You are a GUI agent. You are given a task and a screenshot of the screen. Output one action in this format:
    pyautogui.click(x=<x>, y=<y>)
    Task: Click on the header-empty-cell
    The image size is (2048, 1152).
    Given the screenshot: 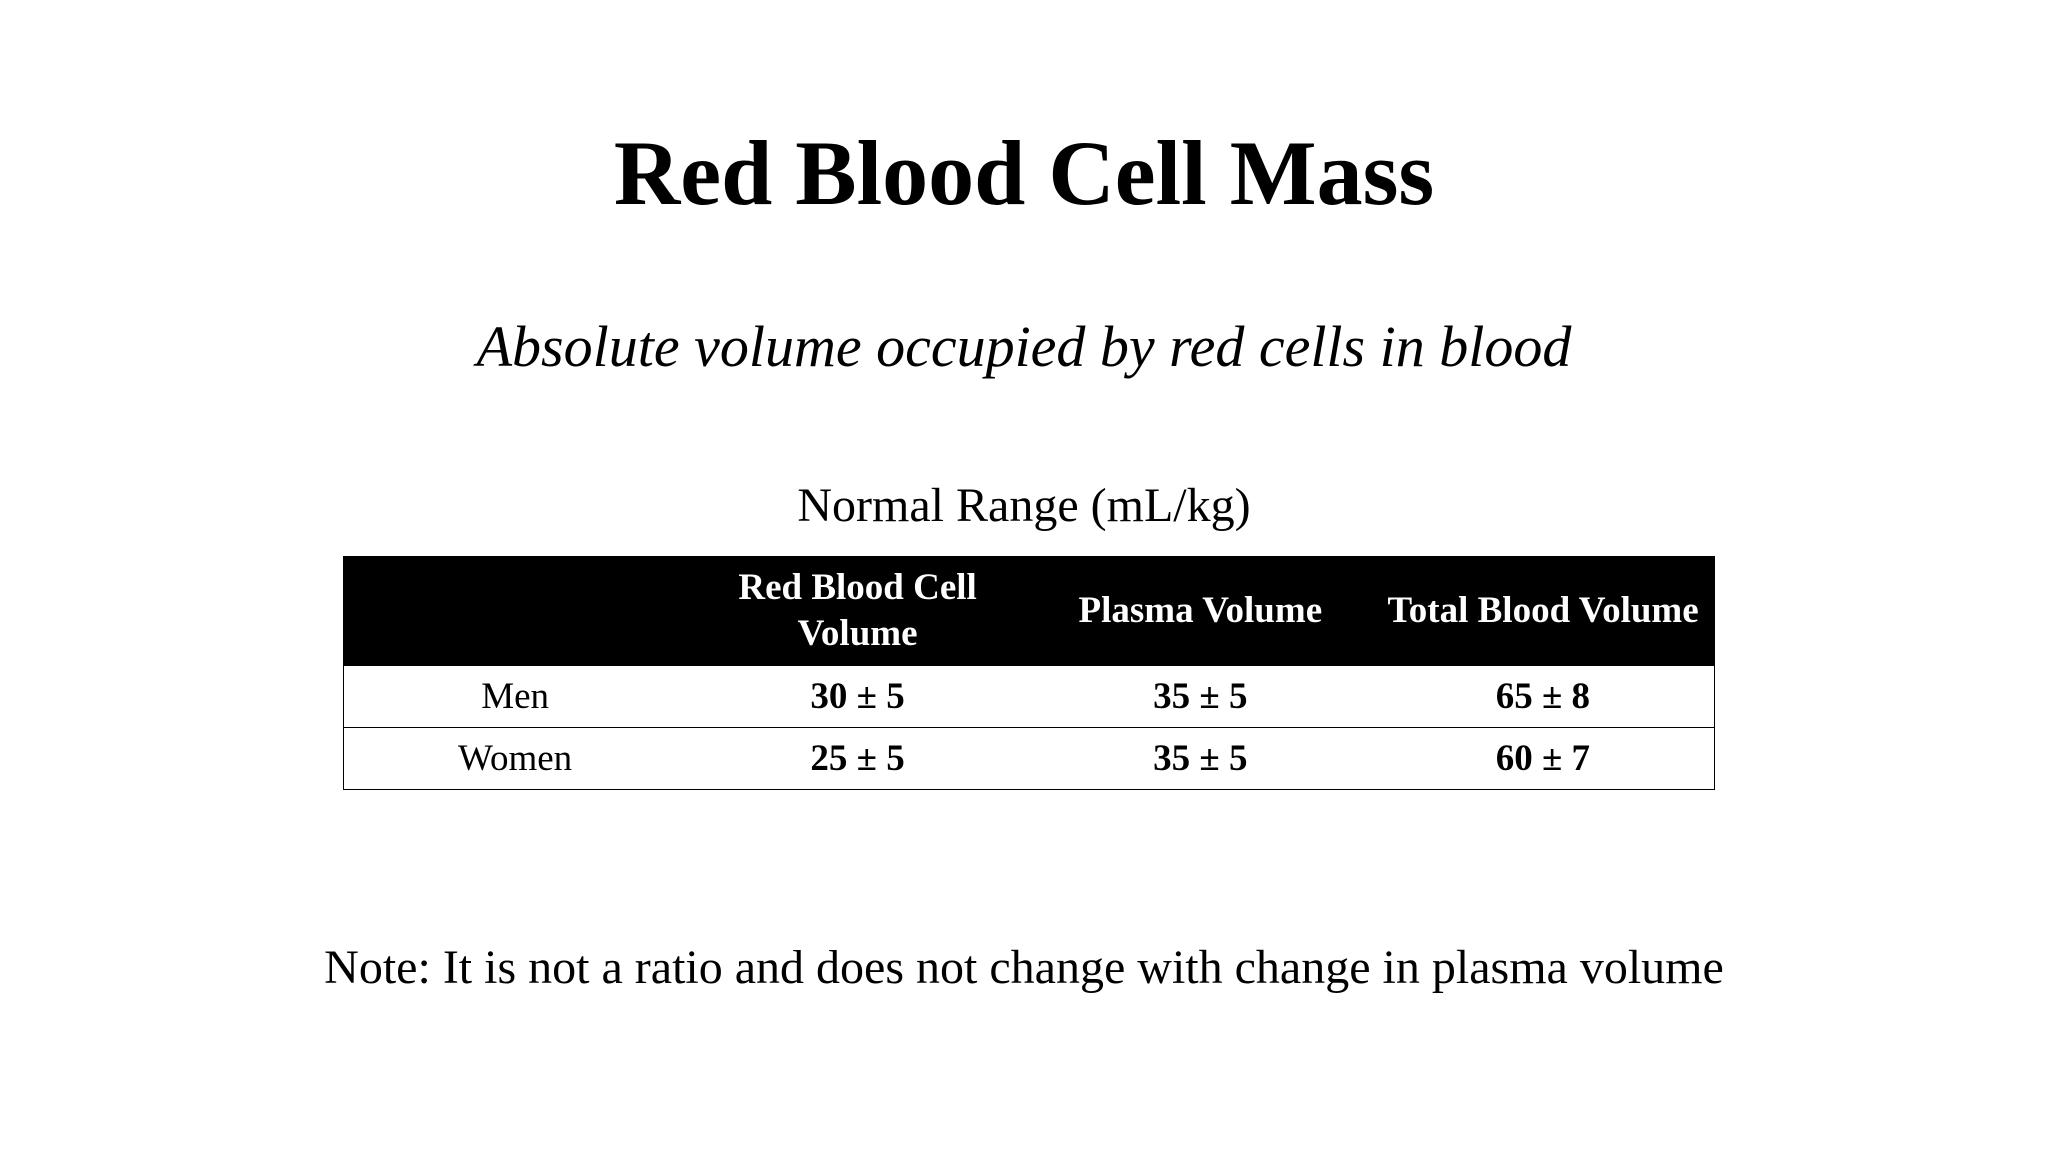 What is the action you would take?
    pyautogui.click(x=515, y=611)
    